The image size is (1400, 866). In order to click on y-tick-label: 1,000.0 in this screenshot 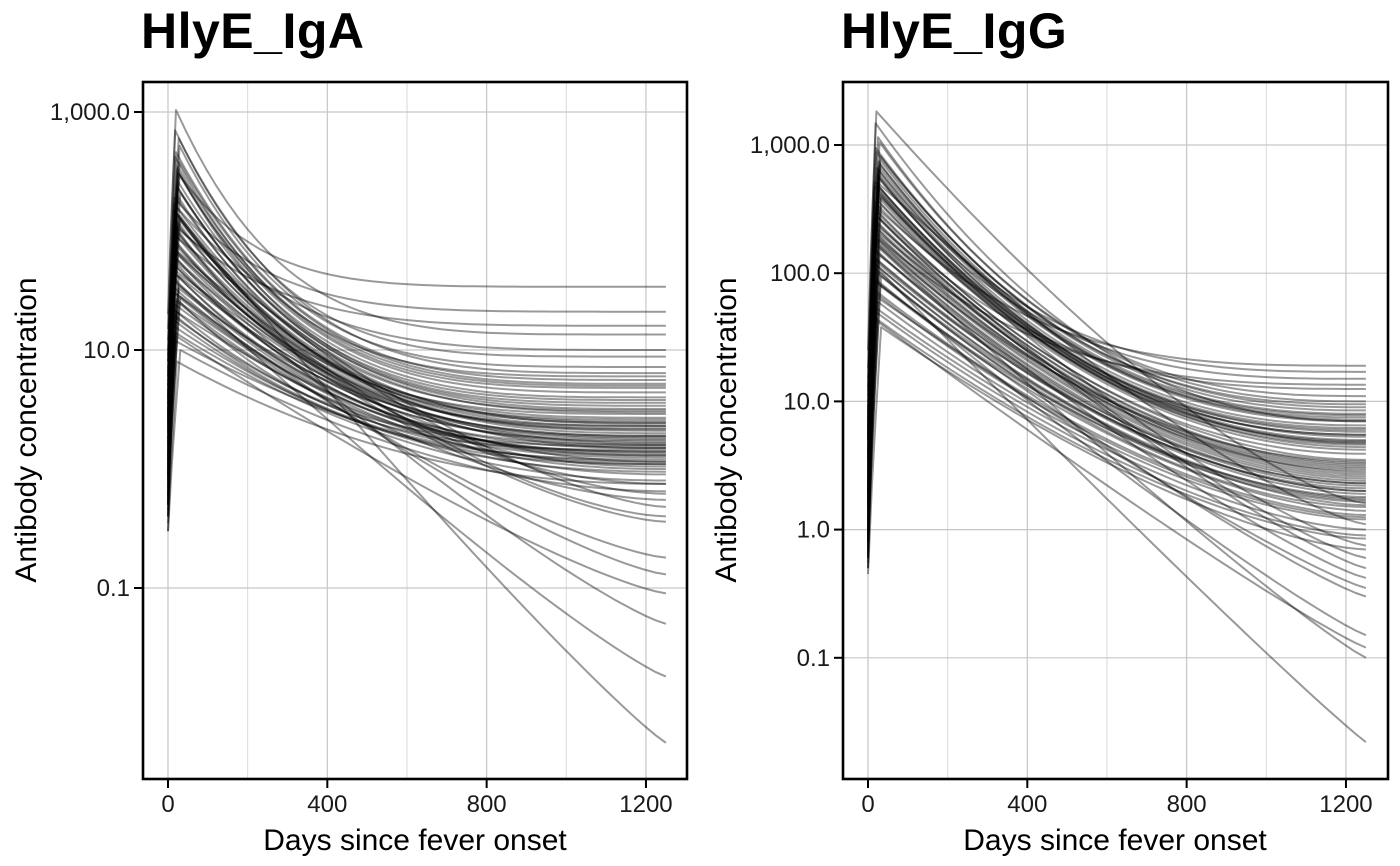, I will do `click(90, 112)`.